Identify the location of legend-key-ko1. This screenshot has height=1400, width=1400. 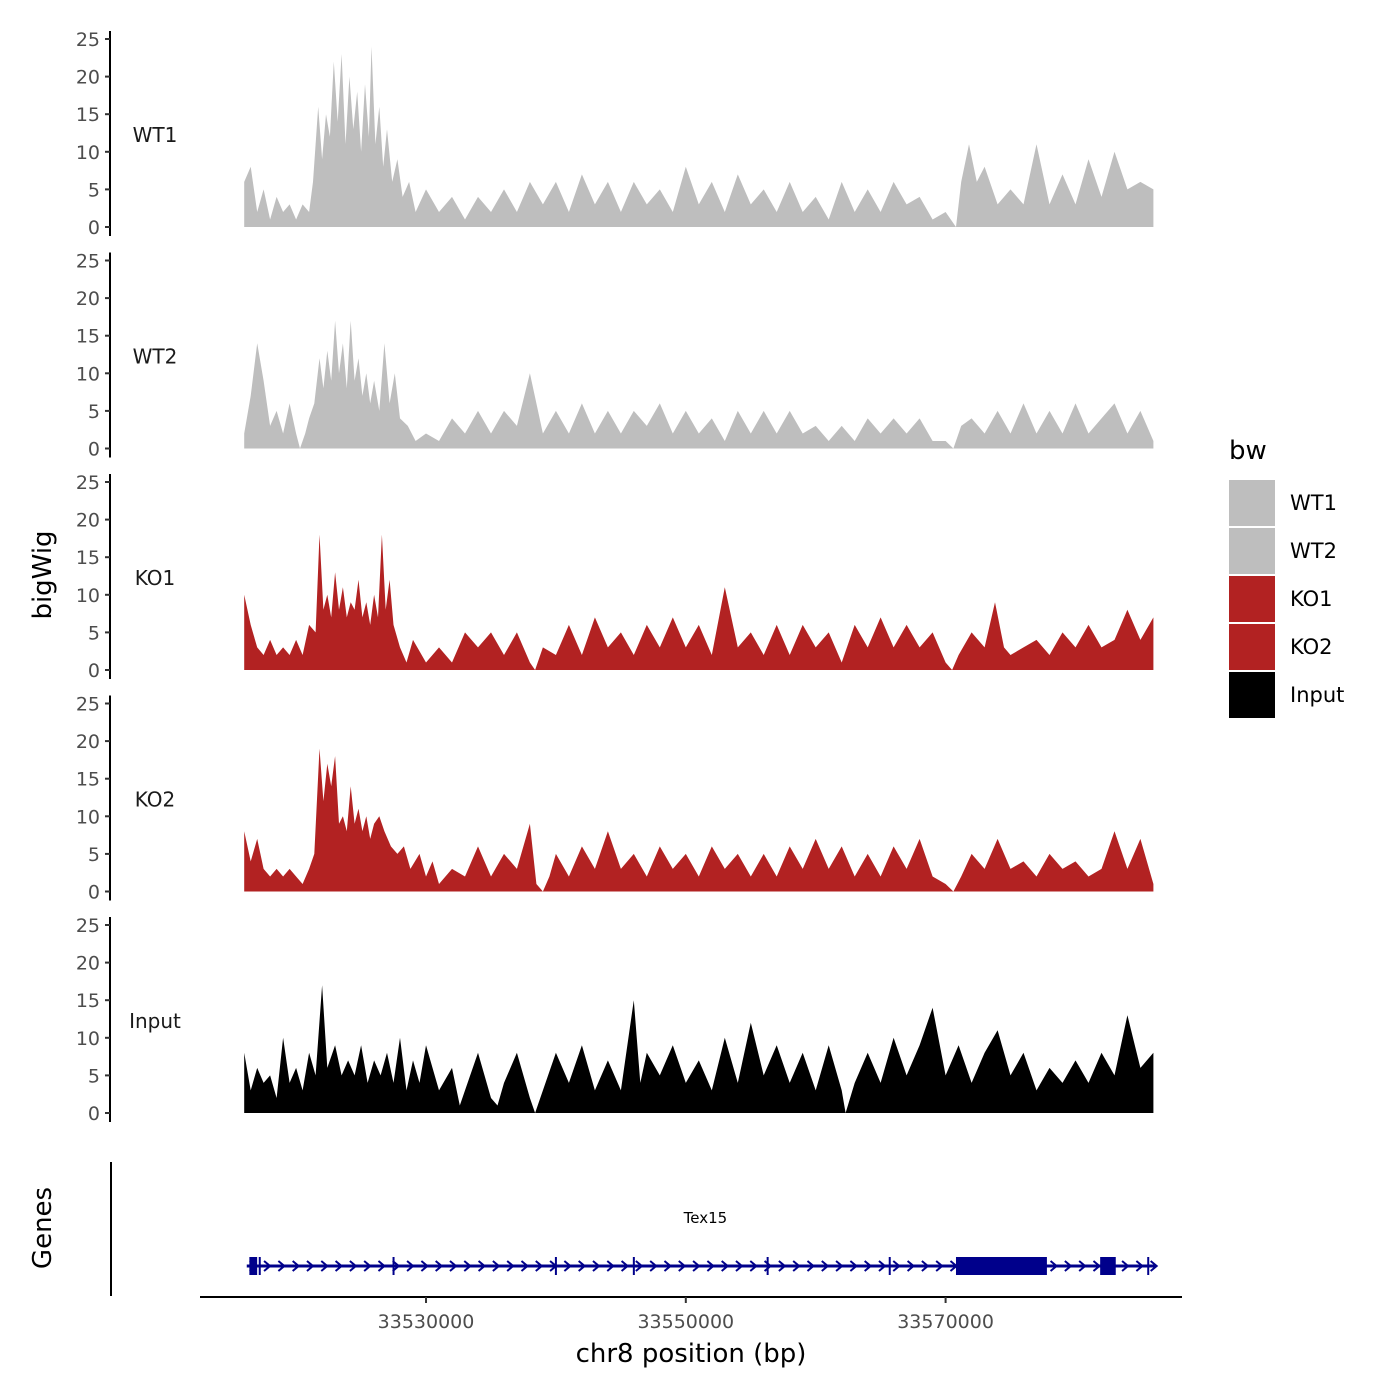
(1252, 599).